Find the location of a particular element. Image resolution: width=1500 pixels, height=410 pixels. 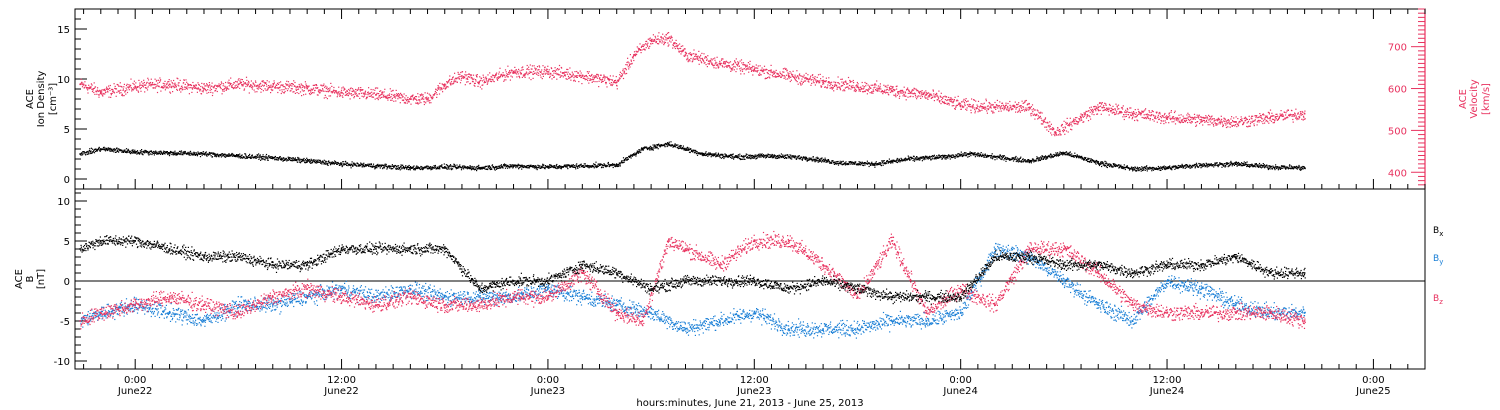

ion-density-trace is located at coordinates (693, 156).